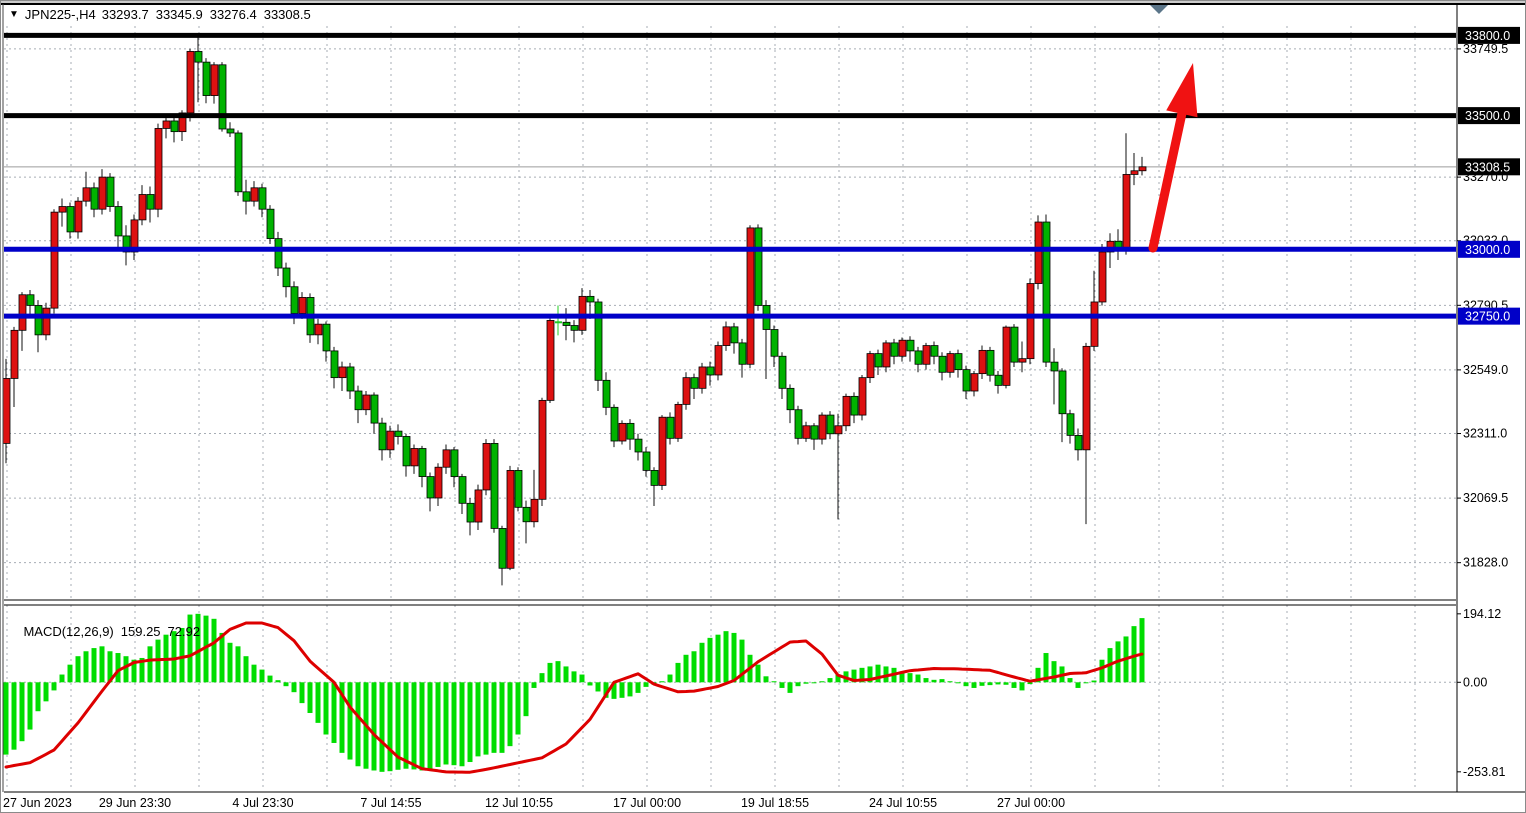 The width and height of the screenshot is (1526, 813). What do you see at coordinates (574, 697) in the screenshot?
I see `macd-signal-line` at bounding box center [574, 697].